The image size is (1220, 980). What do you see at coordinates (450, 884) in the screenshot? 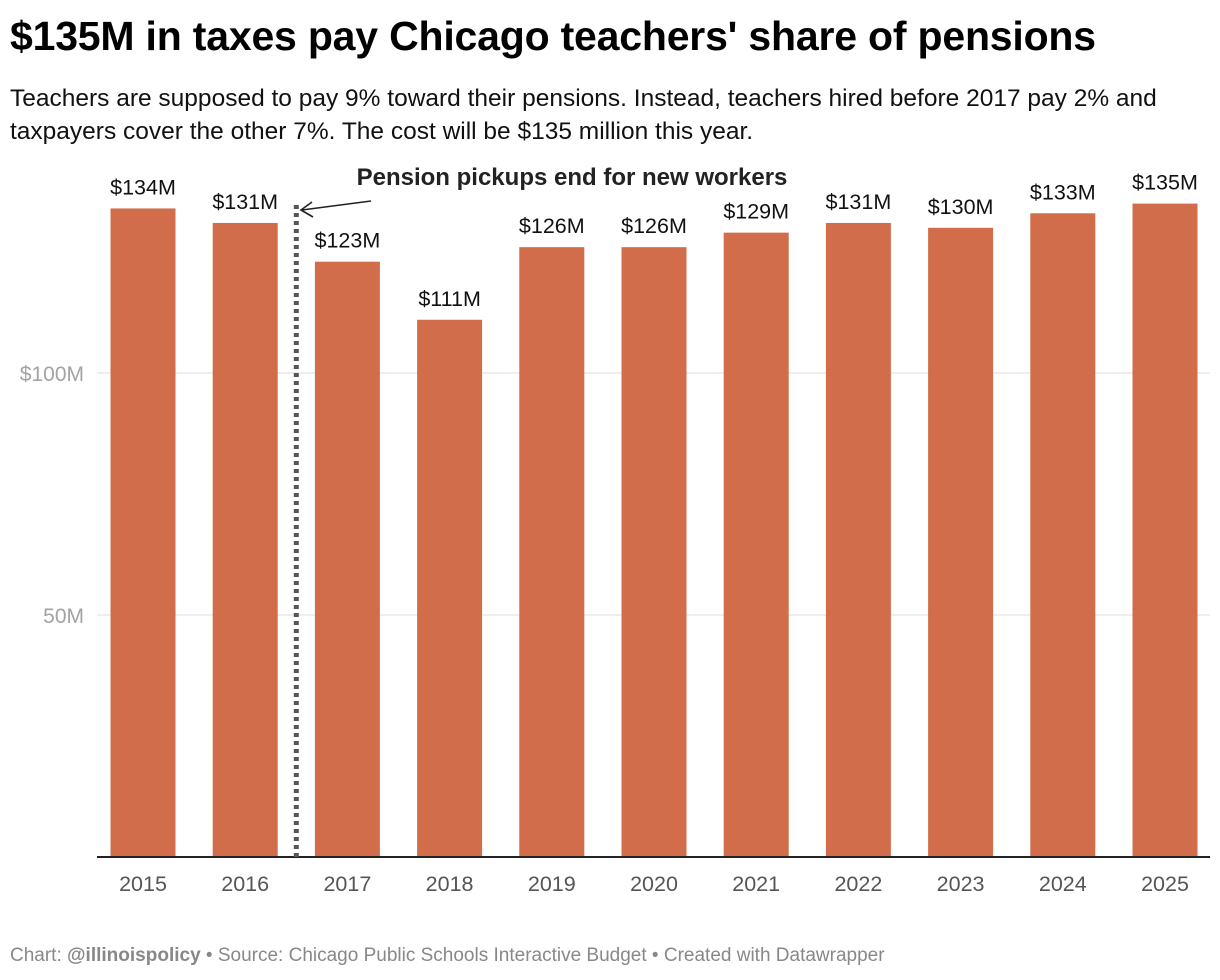
I see `x-tick-label: 2018` at bounding box center [450, 884].